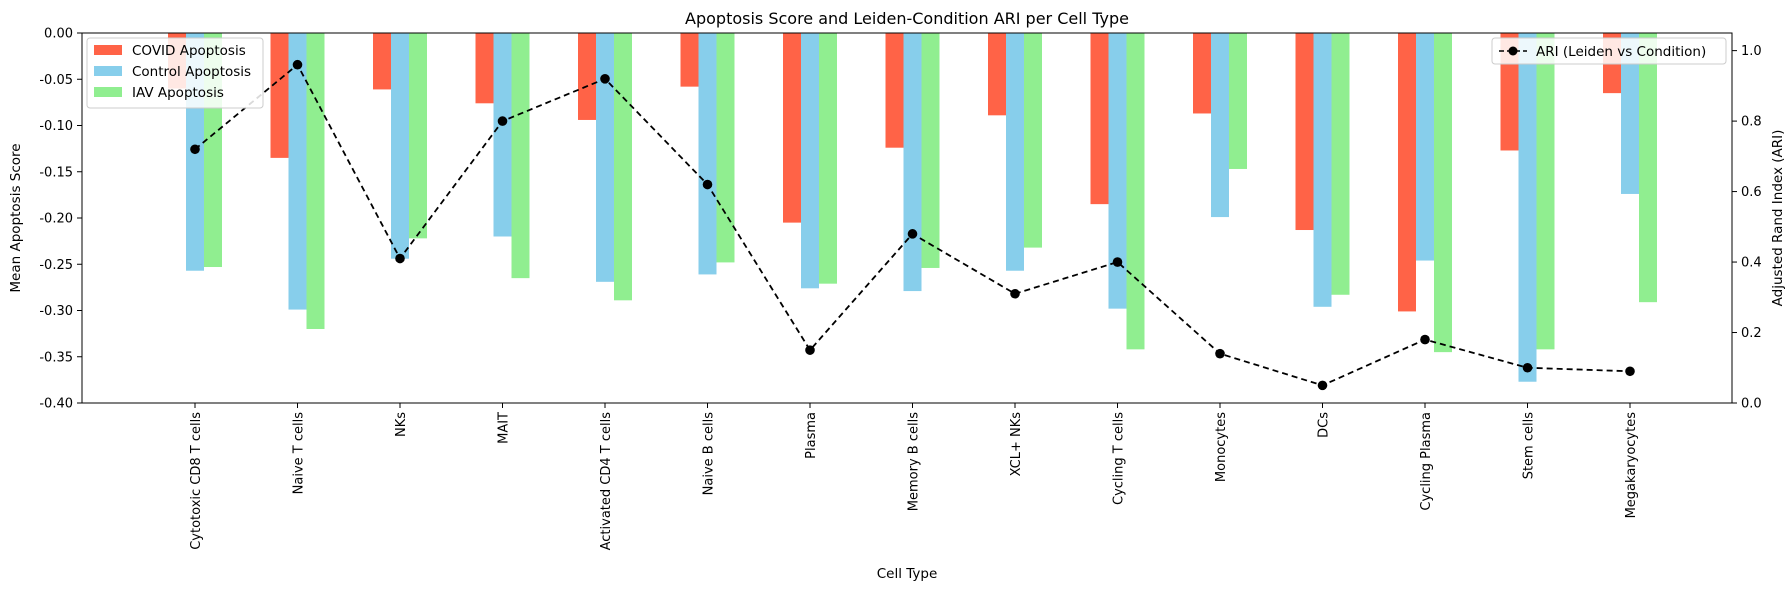 This screenshot has width=1790, height=590. What do you see at coordinates (108, 92) in the screenshot?
I see `legend-swatch-iav` at bounding box center [108, 92].